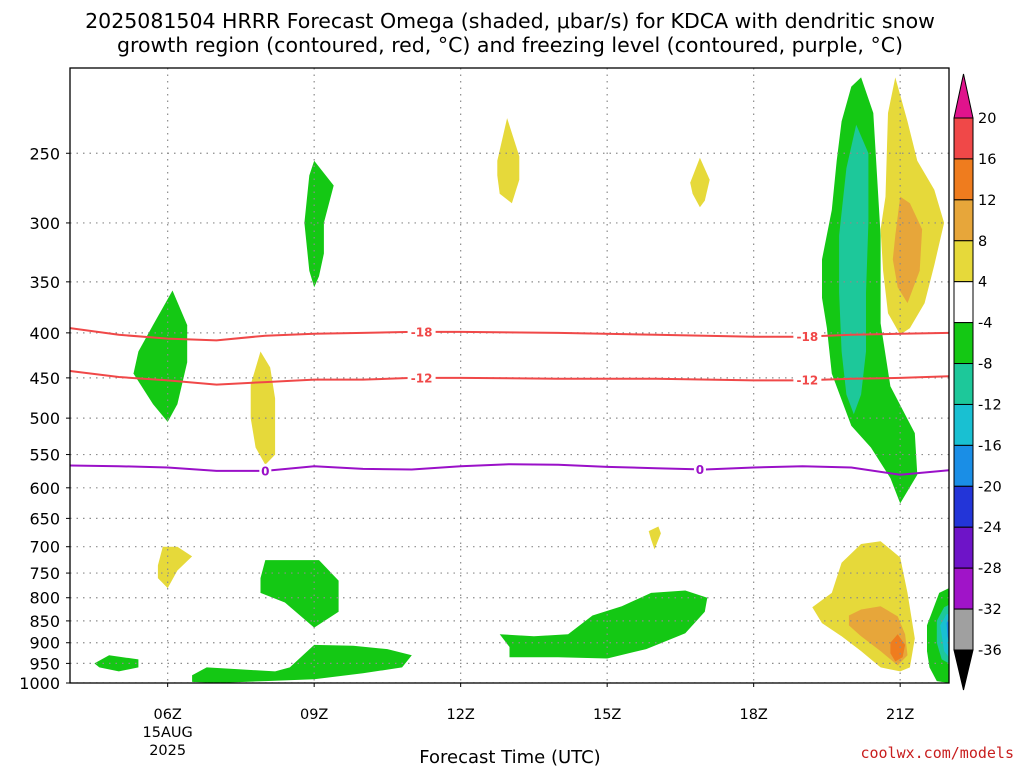  I want to click on y-tick-label-1000: 1000, so click(39, 683).